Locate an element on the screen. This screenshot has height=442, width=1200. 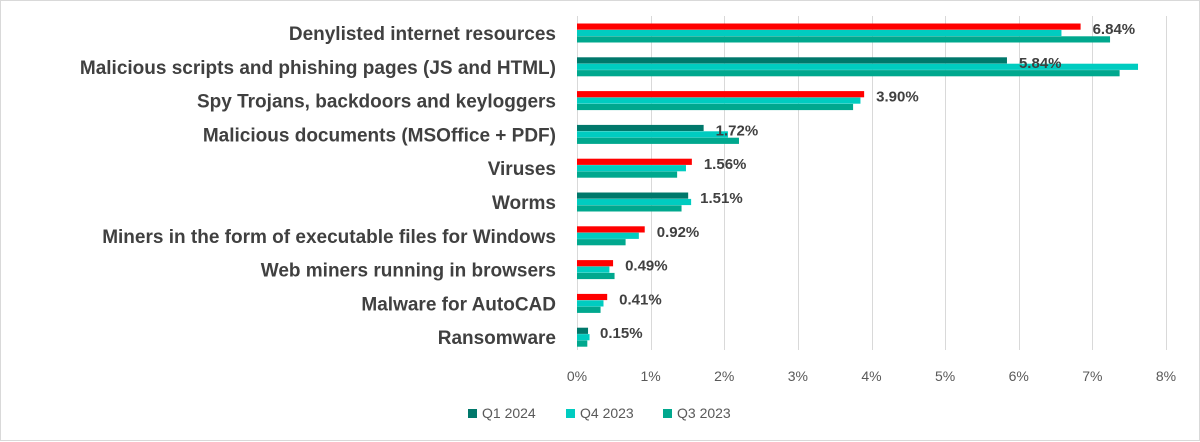
x-tick-label: 6% is located at coordinates (1019, 376).